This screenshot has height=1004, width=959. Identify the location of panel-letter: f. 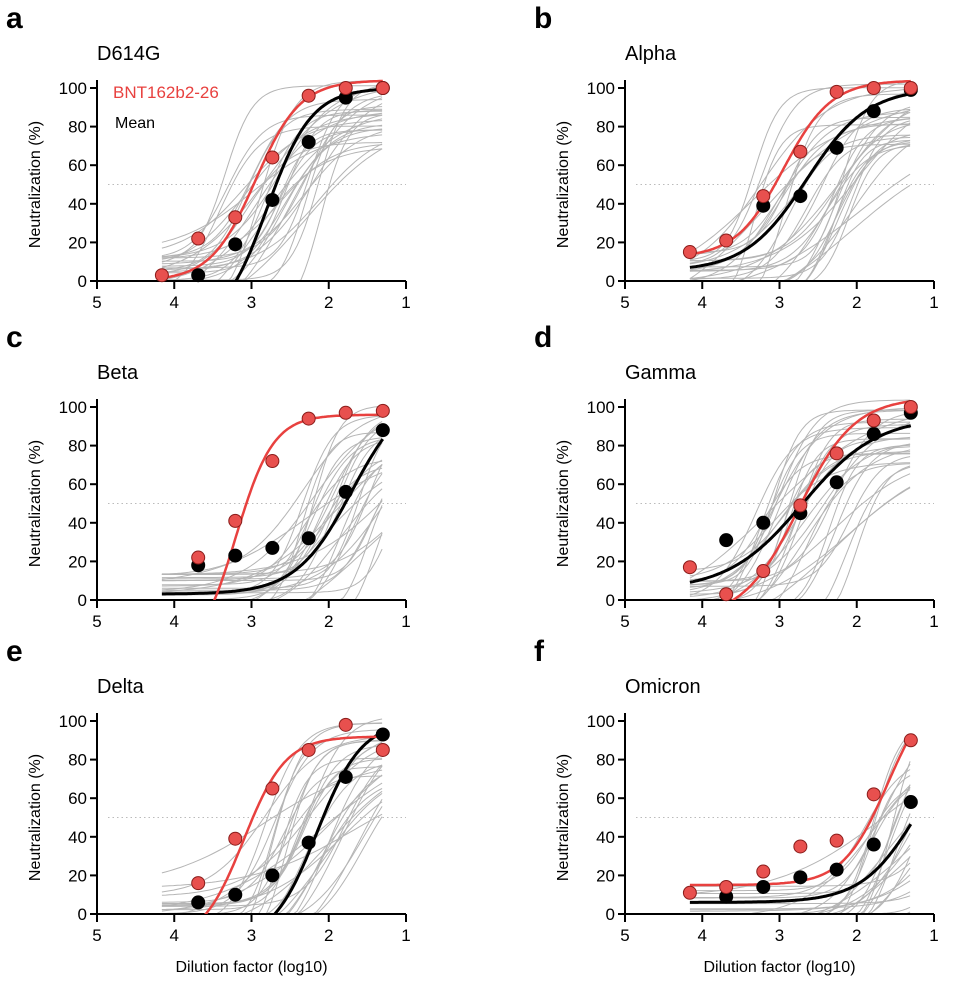
(539, 651).